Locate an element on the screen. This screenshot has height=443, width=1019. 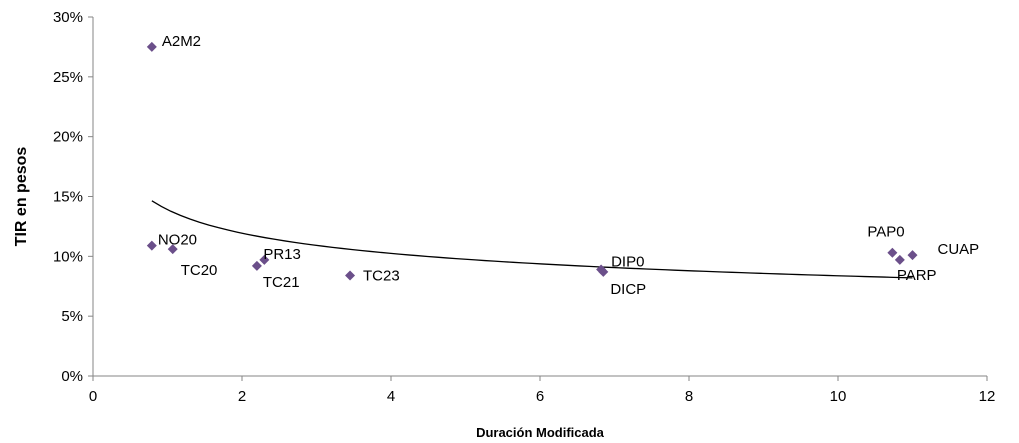
x-tick-label: 4 is located at coordinates (391, 396).